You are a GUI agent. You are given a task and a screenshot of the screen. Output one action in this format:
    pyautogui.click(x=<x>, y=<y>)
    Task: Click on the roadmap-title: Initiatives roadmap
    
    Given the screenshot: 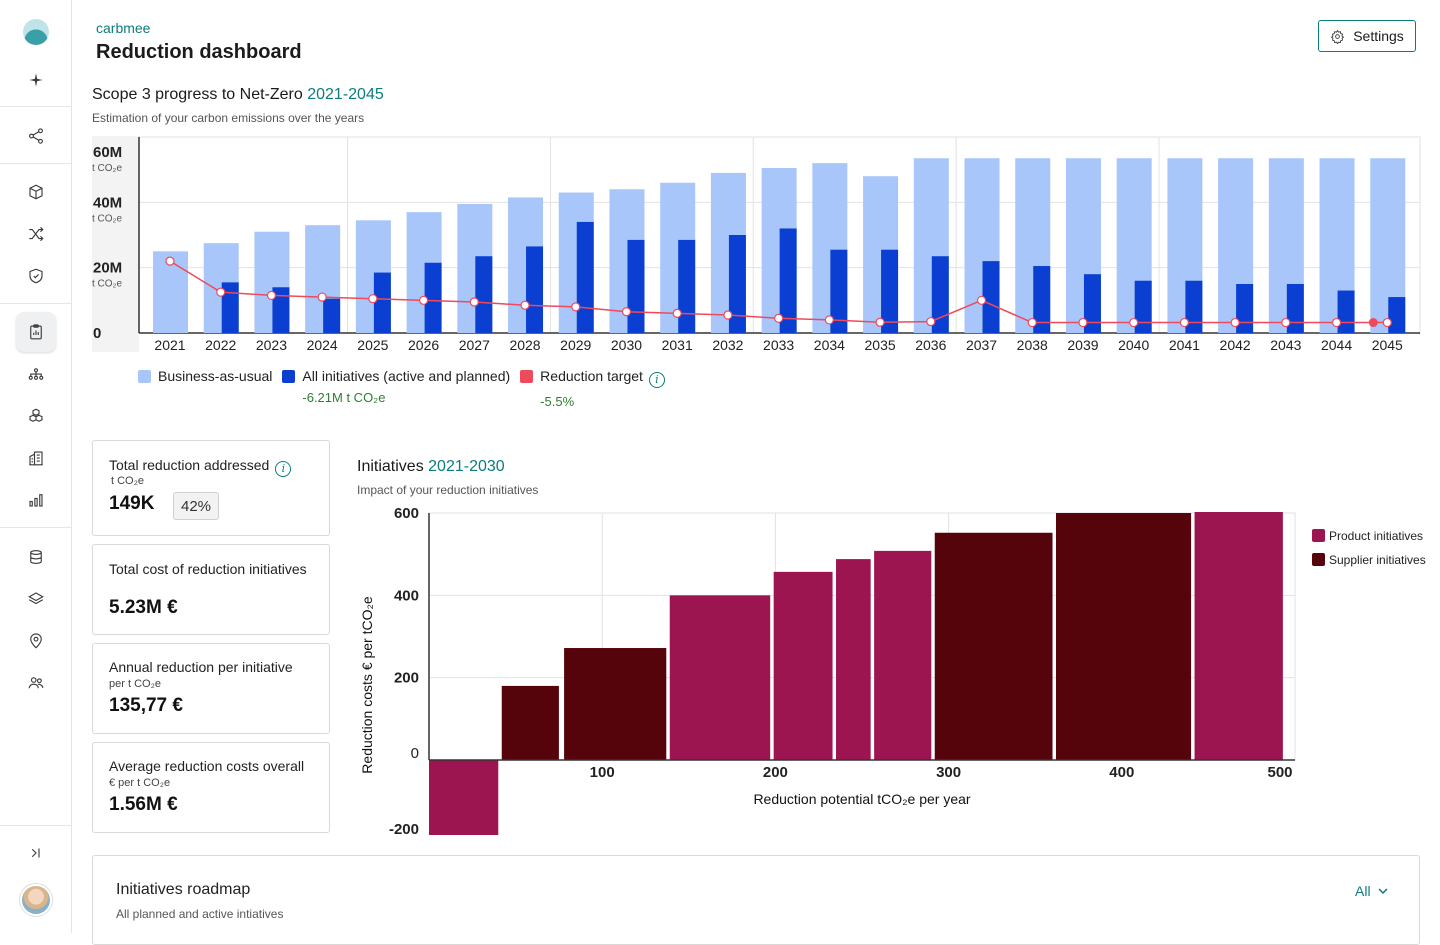 What is the action you would take?
    pyautogui.click(x=183, y=889)
    